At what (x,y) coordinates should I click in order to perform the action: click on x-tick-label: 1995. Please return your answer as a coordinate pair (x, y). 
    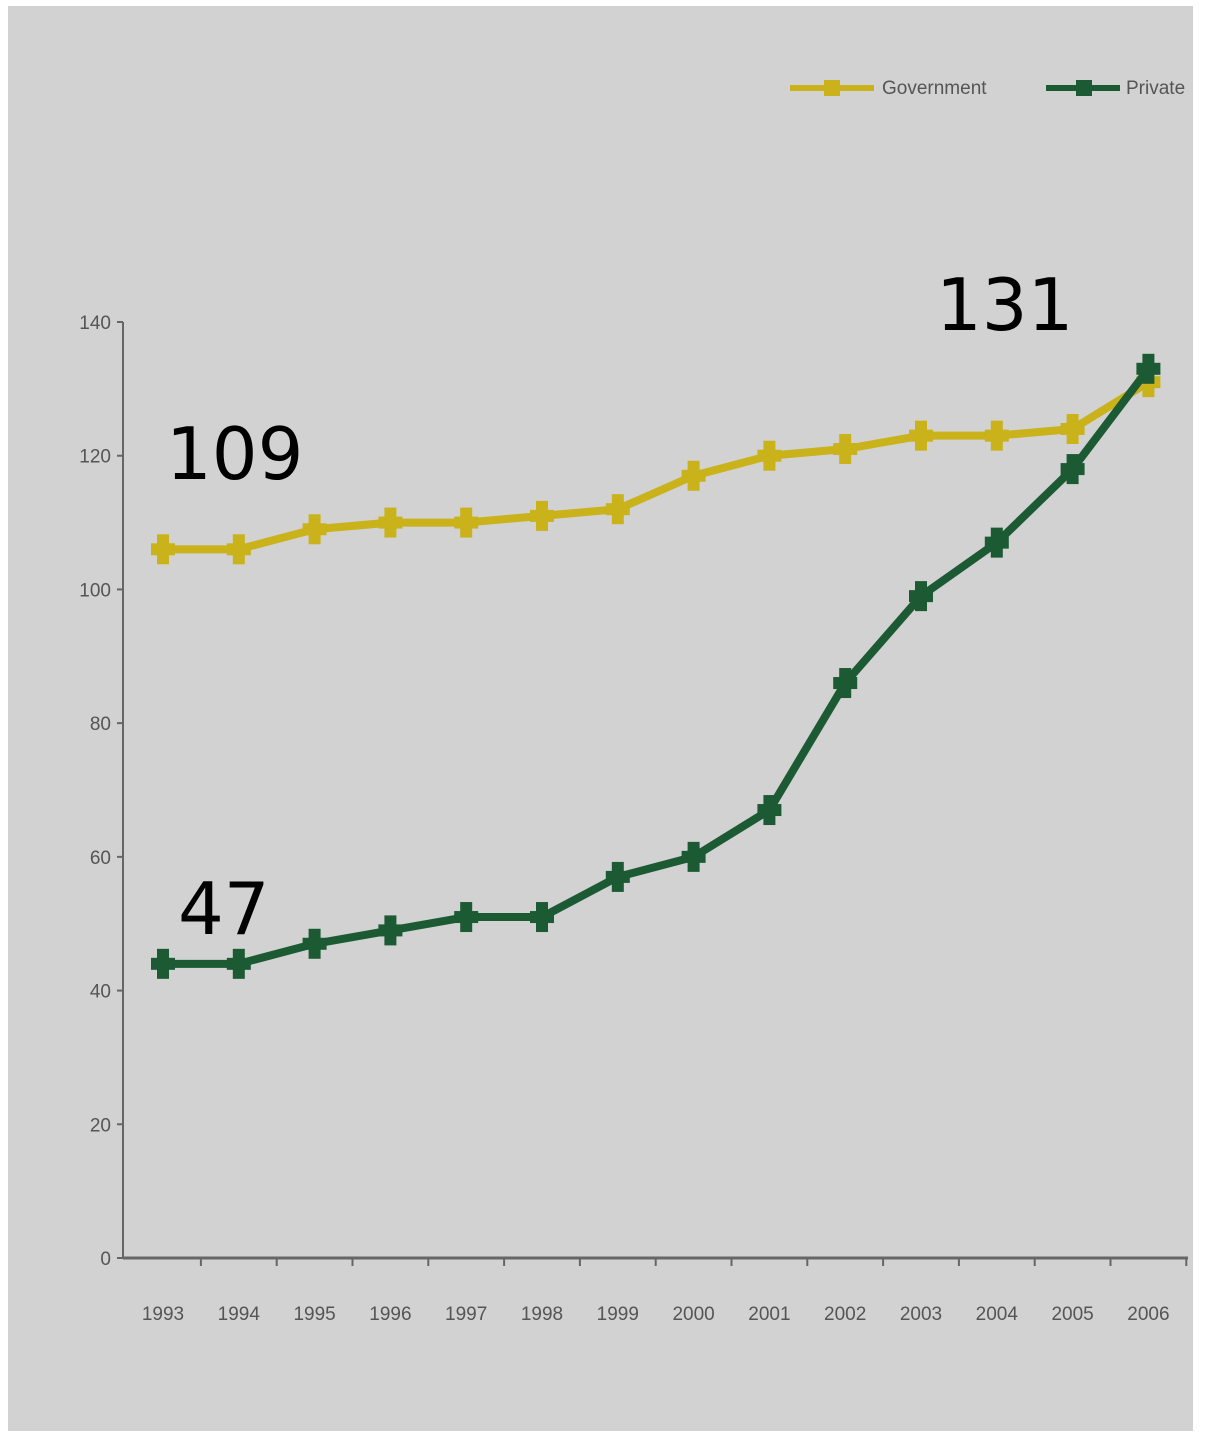
    Looking at the image, I should click on (314, 1314).